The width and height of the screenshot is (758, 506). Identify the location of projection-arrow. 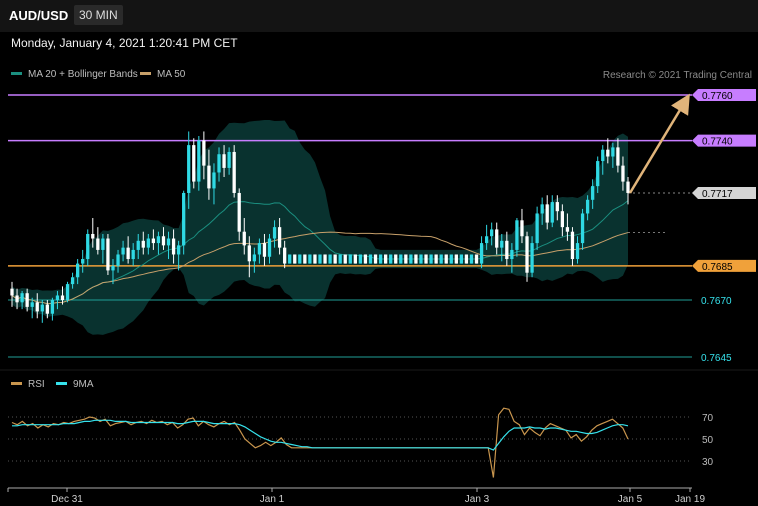
(659, 143).